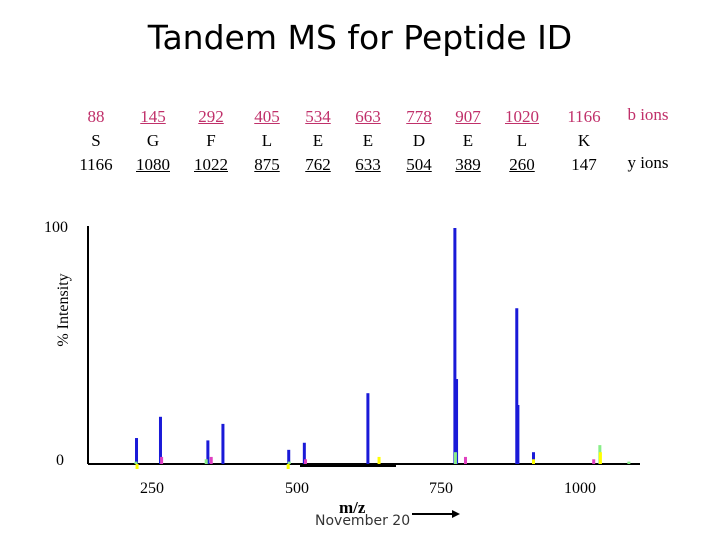 The height and width of the screenshot is (540, 720). I want to click on b-ions-label: b ions, so click(648, 114).